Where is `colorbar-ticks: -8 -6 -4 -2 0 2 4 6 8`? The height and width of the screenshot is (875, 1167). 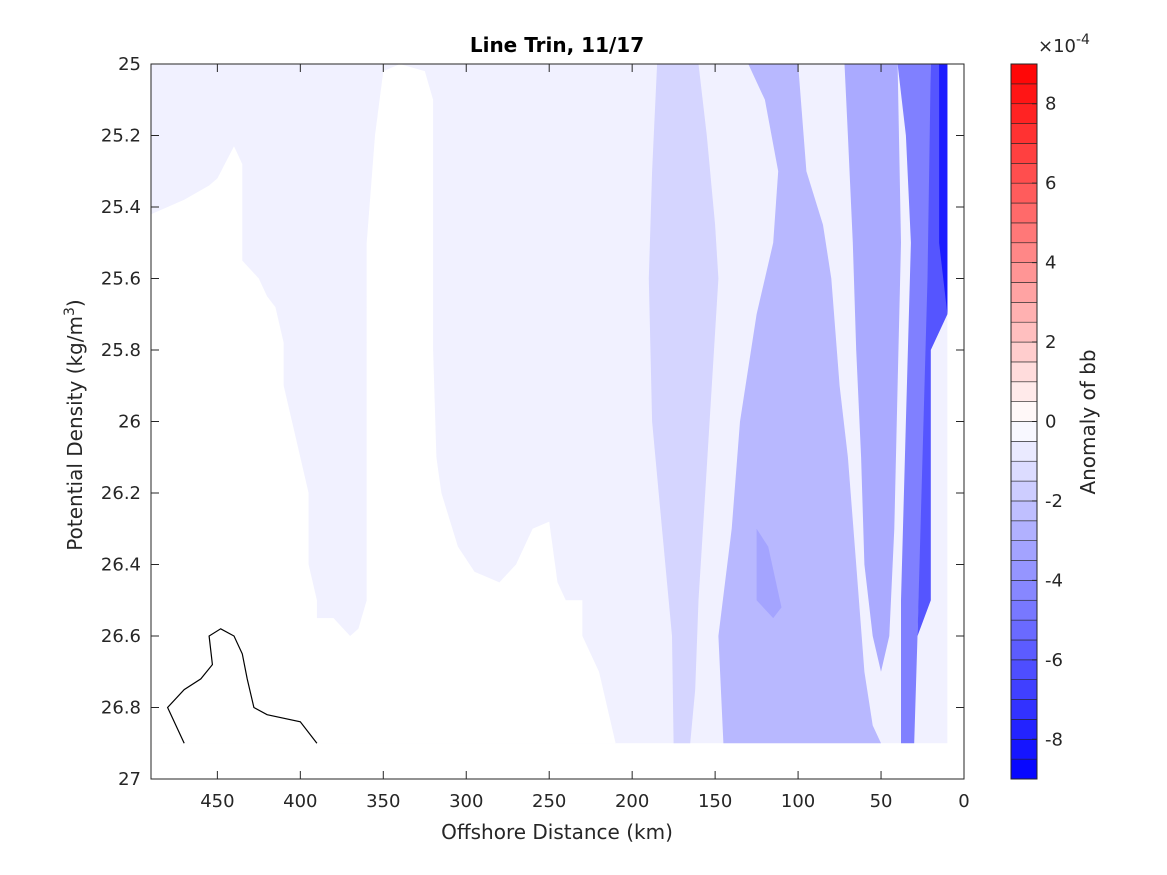 colorbar-ticks: -8 -6 -4 -2 0 2 4 6 8 is located at coordinates (1047, 422).